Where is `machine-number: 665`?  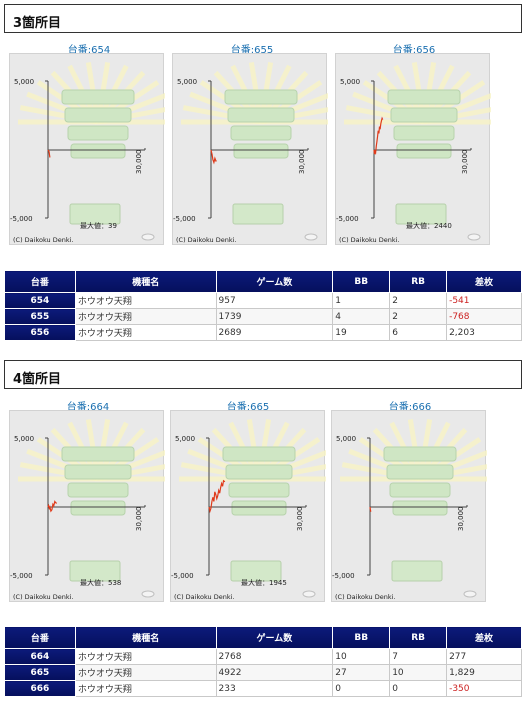 machine-number: 665 is located at coordinates (40, 672).